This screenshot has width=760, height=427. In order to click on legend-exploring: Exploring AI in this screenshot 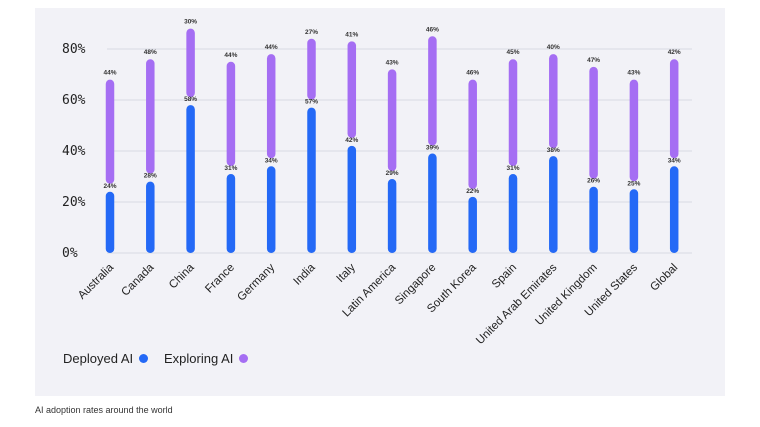, I will do `click(206, 358)`.